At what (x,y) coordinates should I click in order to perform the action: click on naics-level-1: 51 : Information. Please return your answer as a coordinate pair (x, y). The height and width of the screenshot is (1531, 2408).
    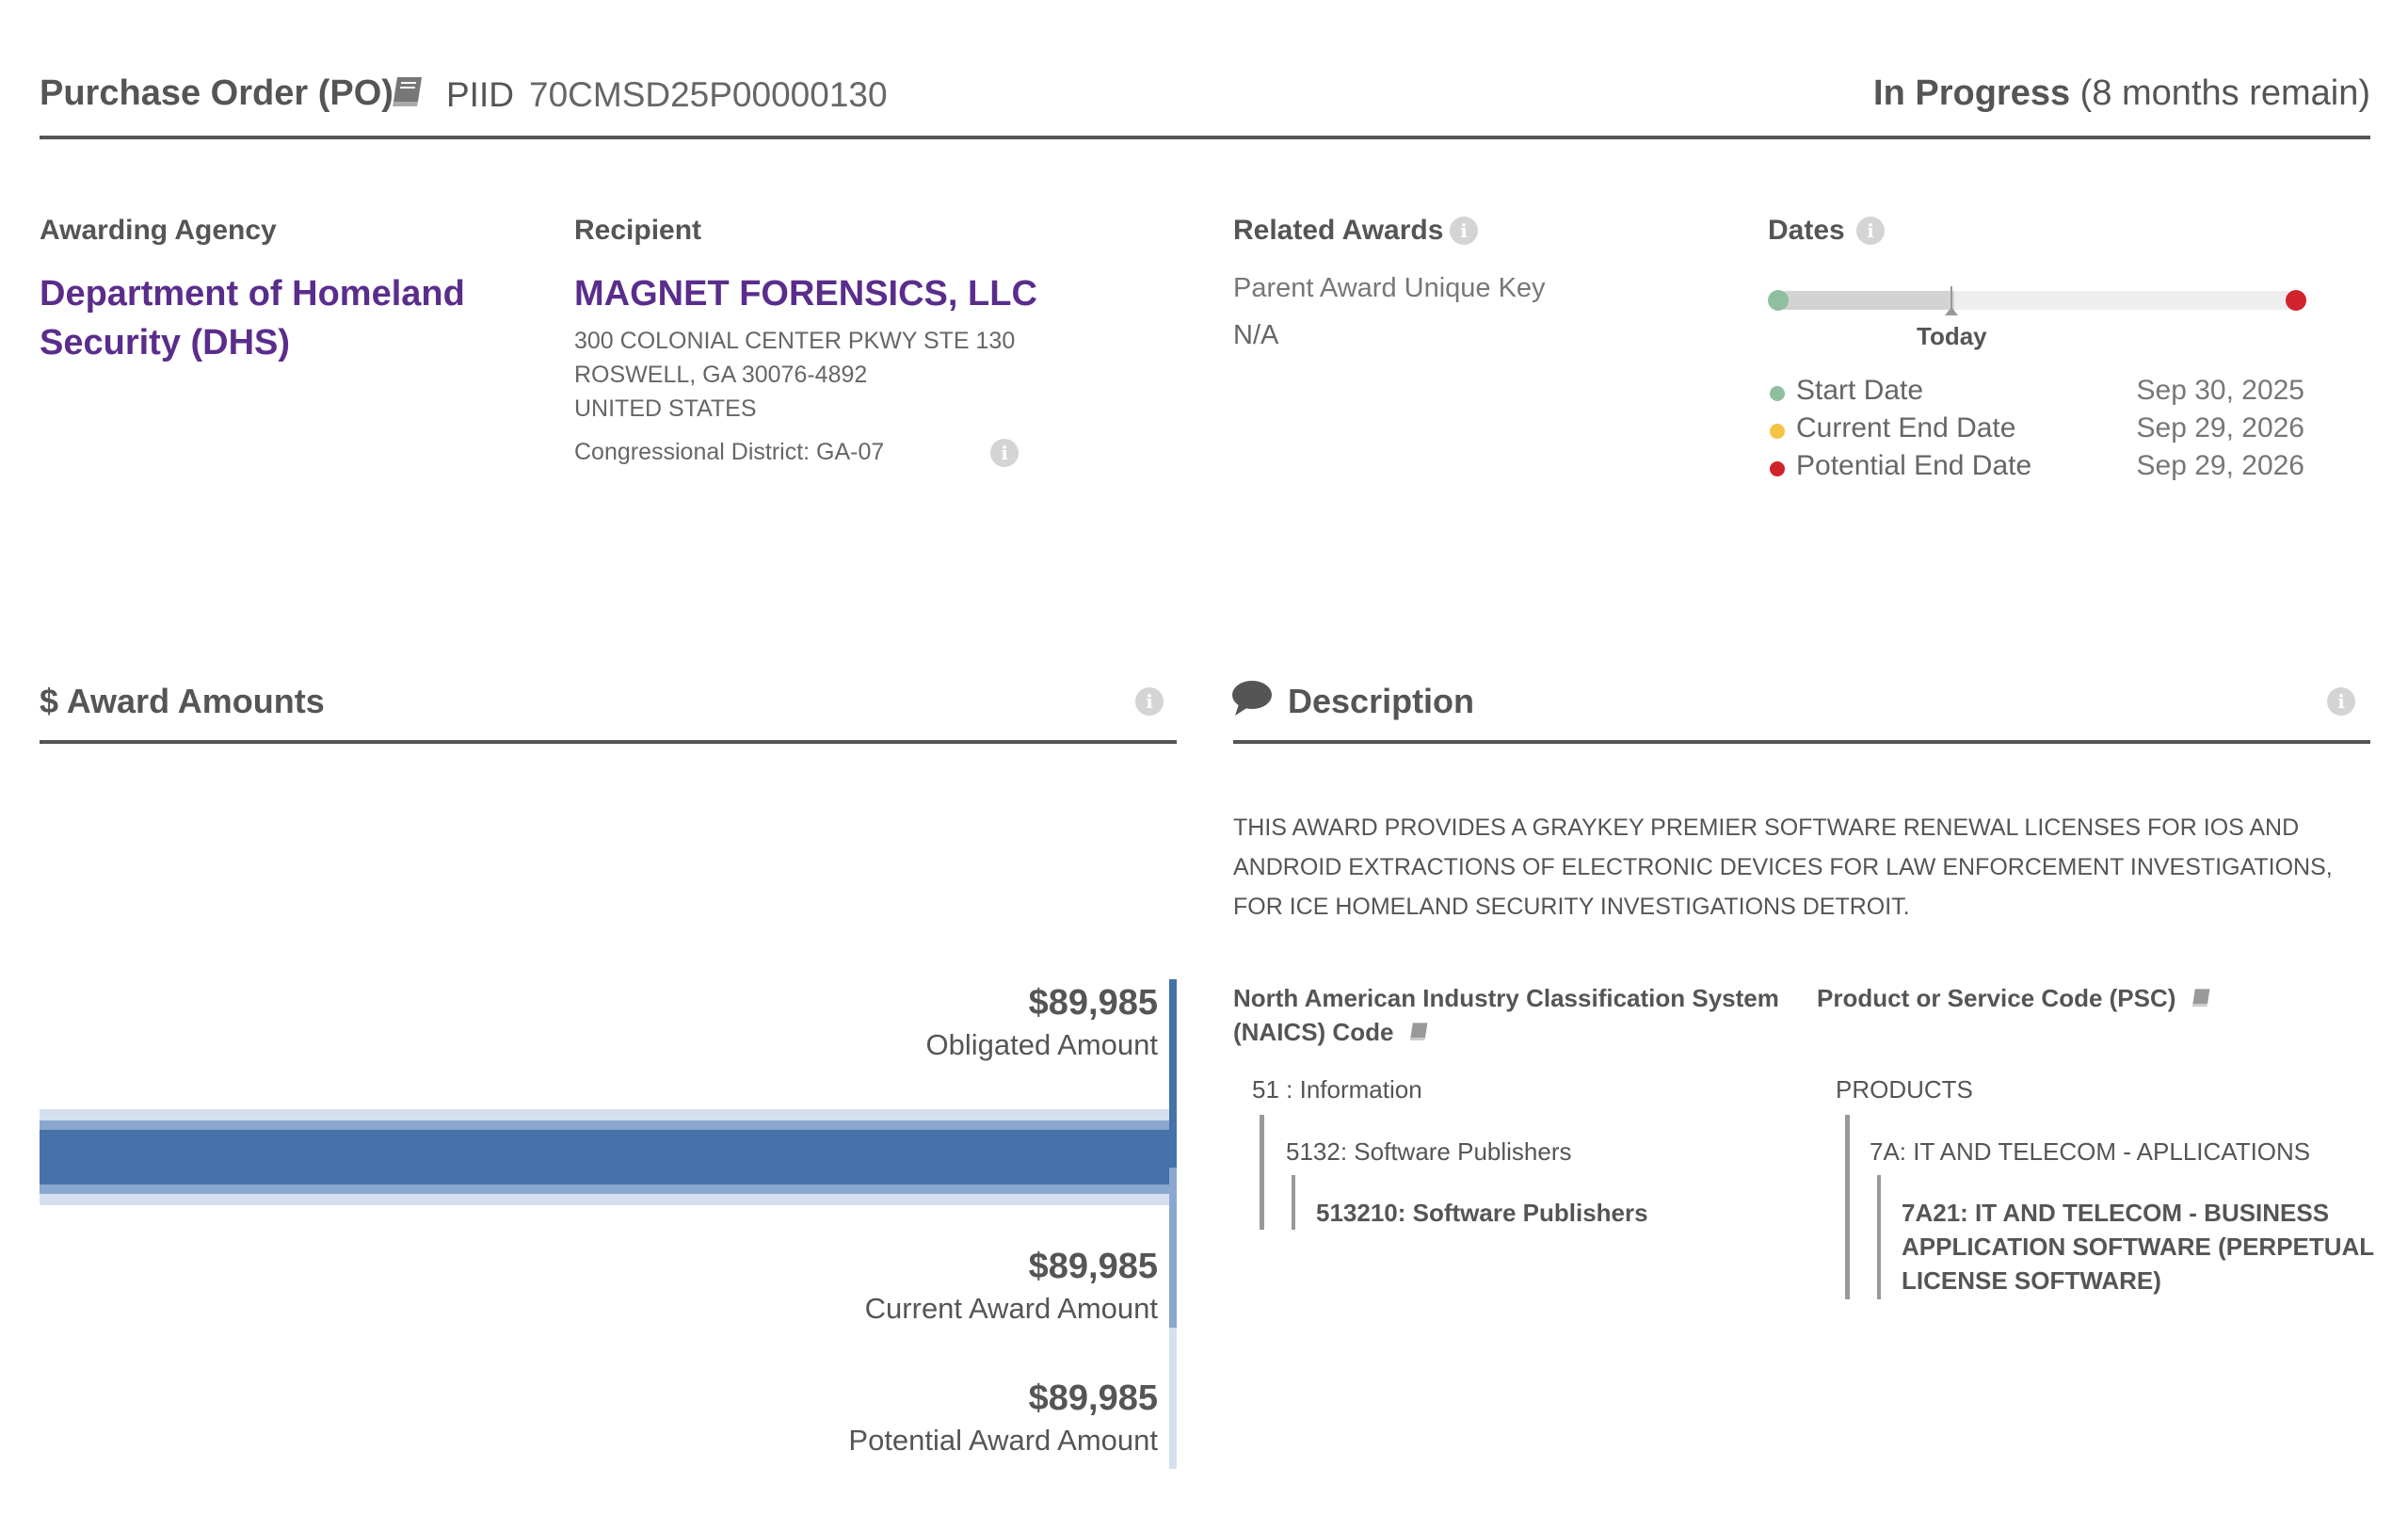
    Looking at the image, I should click on (1337, 1089).